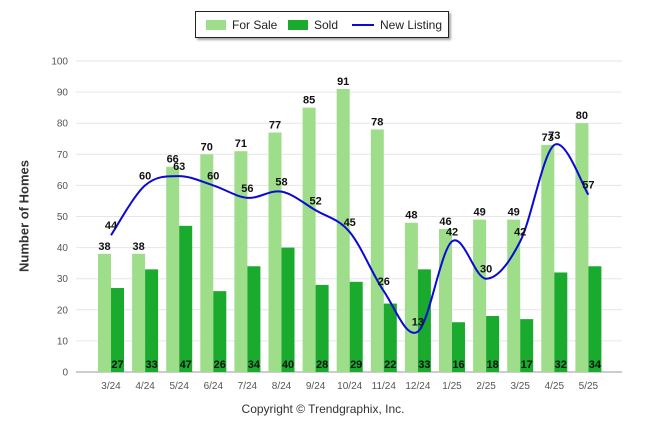  I want to click on bar-sold-1/25, so click(458, 347).